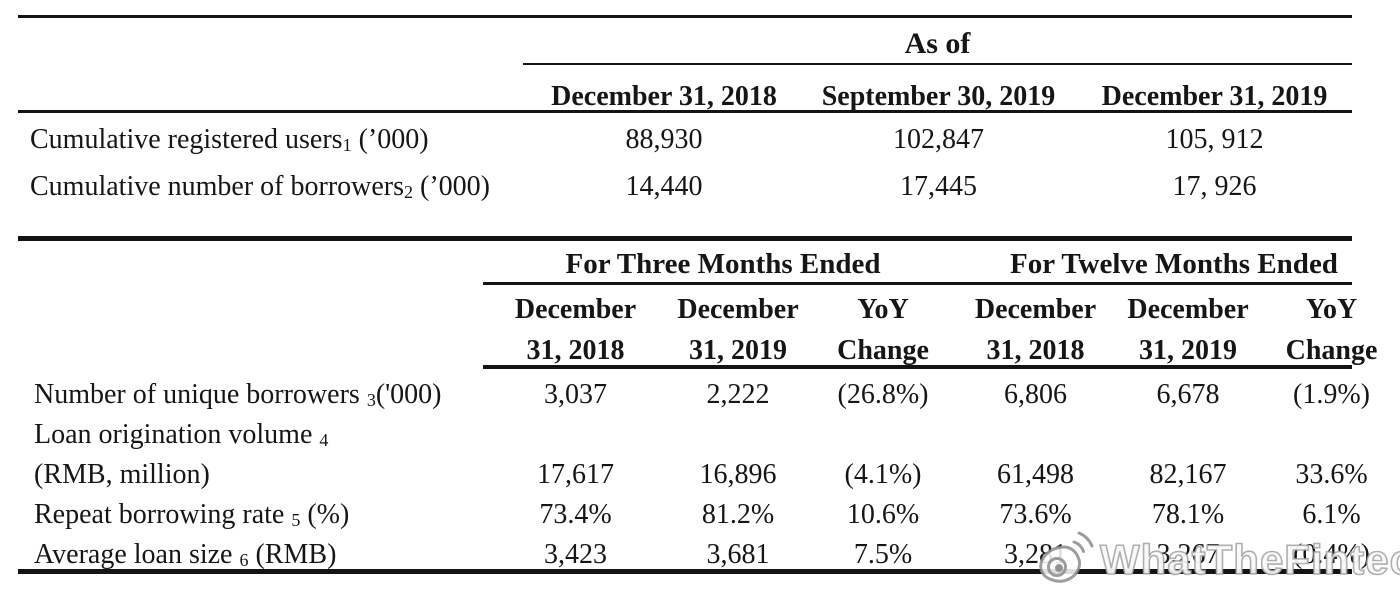  I want to click on table-cell: 102,847, so click(938, 139).